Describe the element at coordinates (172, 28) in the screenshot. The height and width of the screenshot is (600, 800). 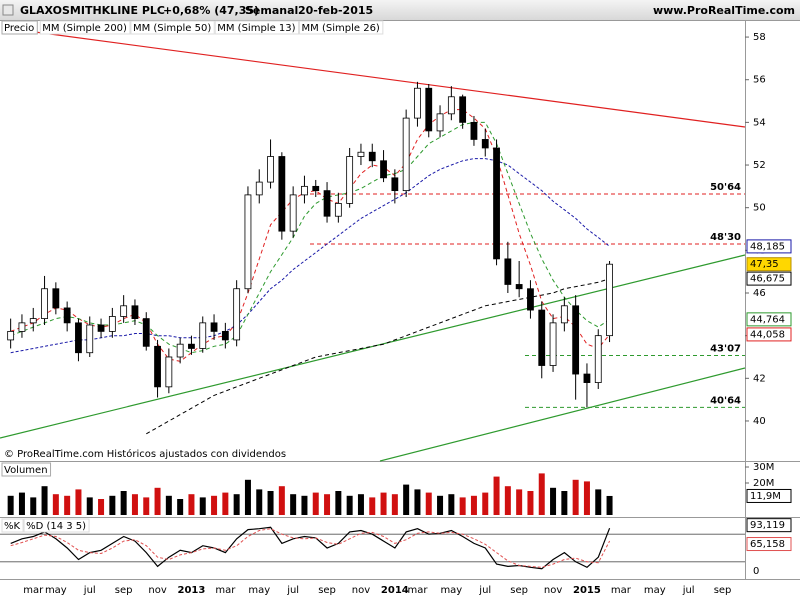
I see `legend-entry: MM (Simple 50)` at that location.